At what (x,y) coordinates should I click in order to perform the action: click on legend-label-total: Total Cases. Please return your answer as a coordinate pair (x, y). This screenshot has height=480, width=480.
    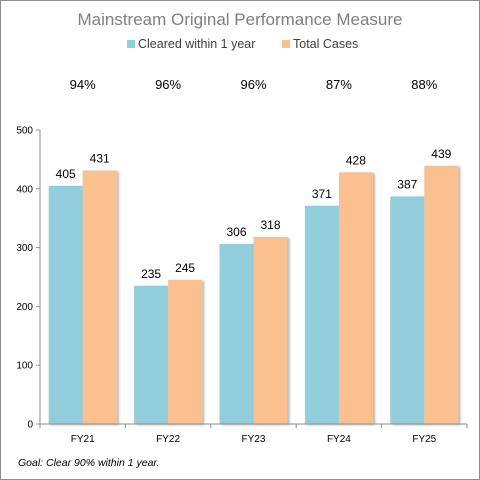
    Looking at the image, I should click on (325, 44).